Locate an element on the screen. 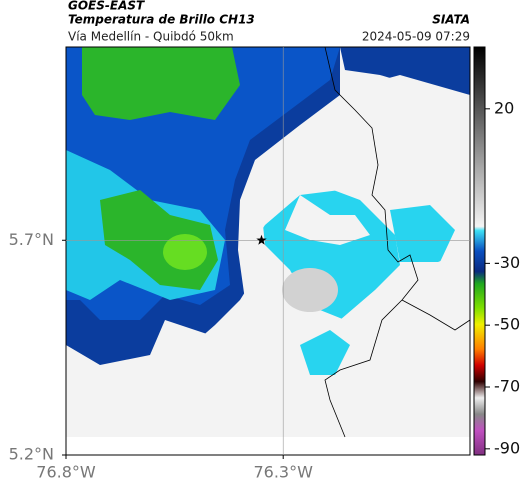 The image size is (526, 495). y-tick-label: 5.2°N is located at coordinates (31, 454).